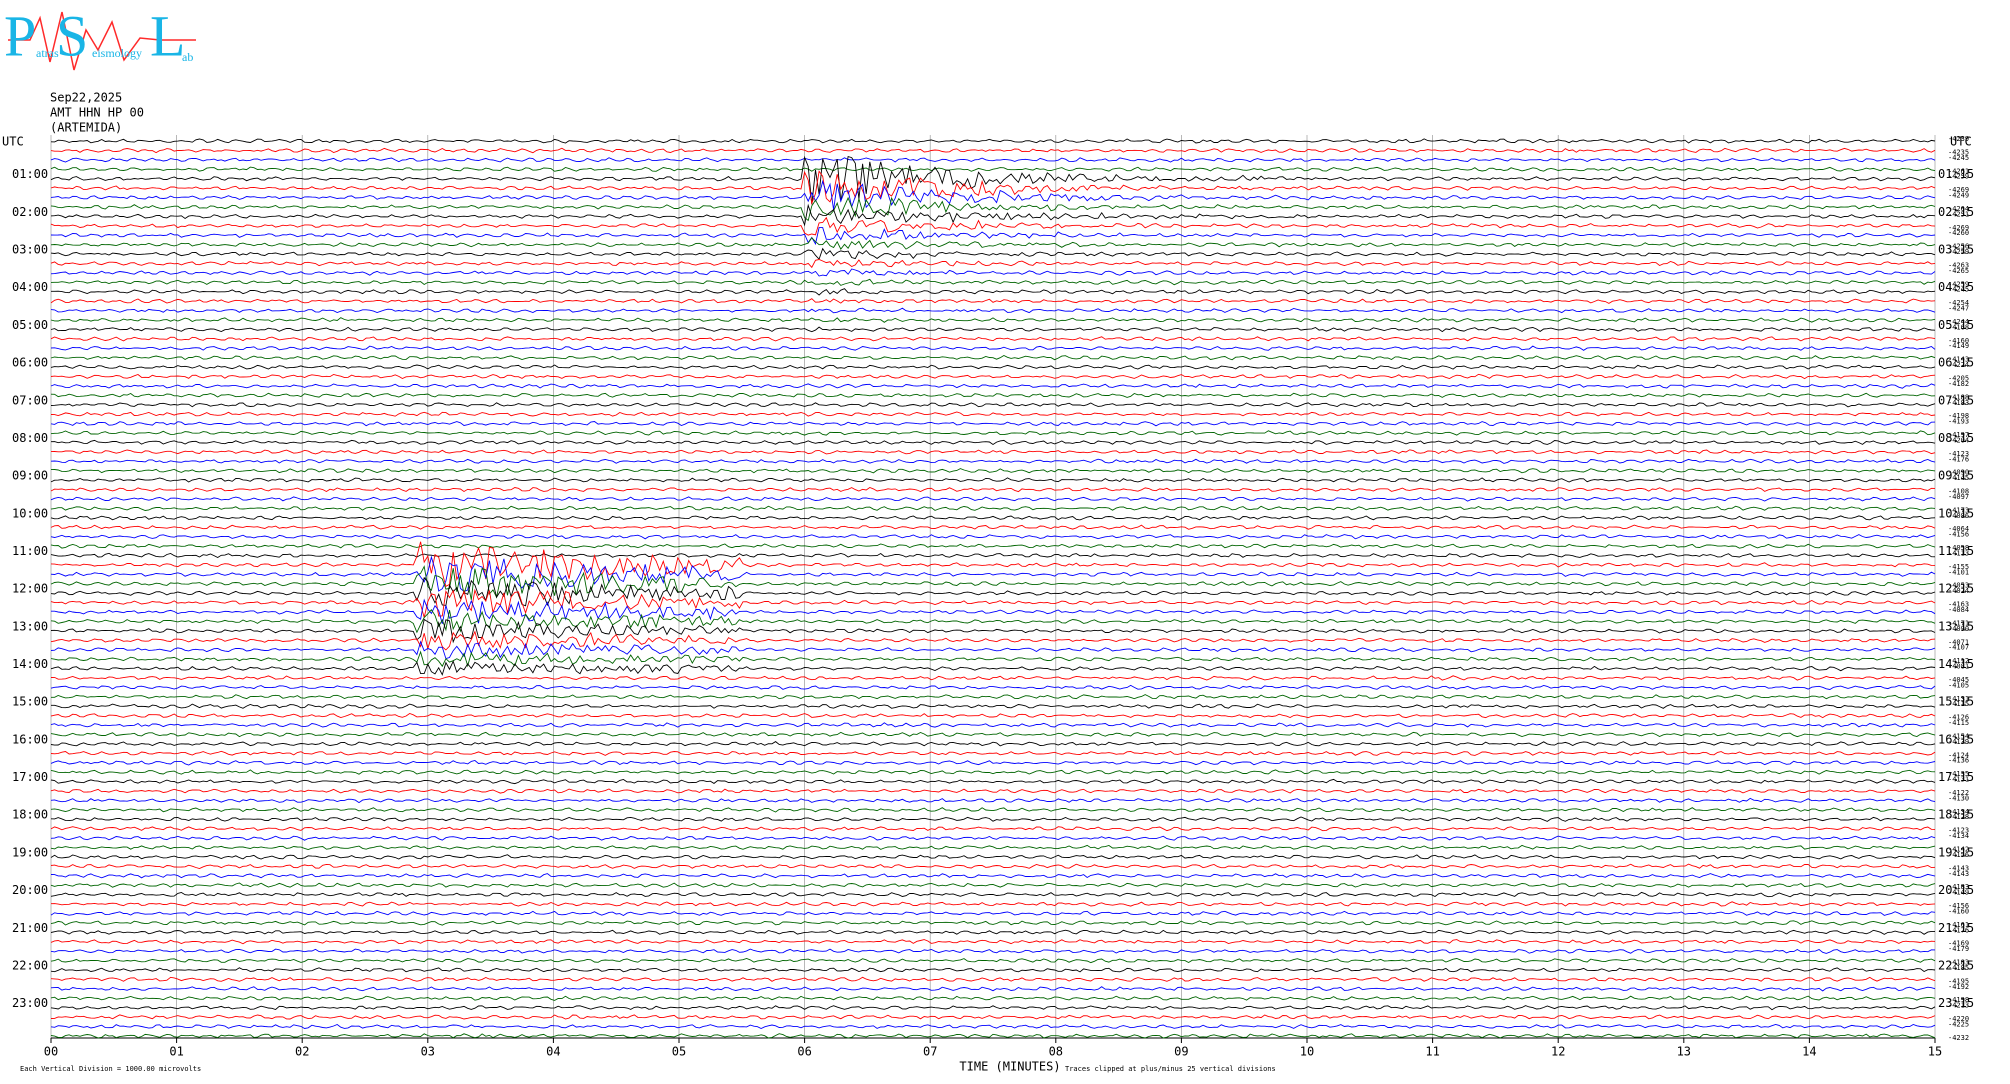  Describe the element at coordinates (1958, 836) in the screenshot. I see `trace-offset: -4134` at that location.